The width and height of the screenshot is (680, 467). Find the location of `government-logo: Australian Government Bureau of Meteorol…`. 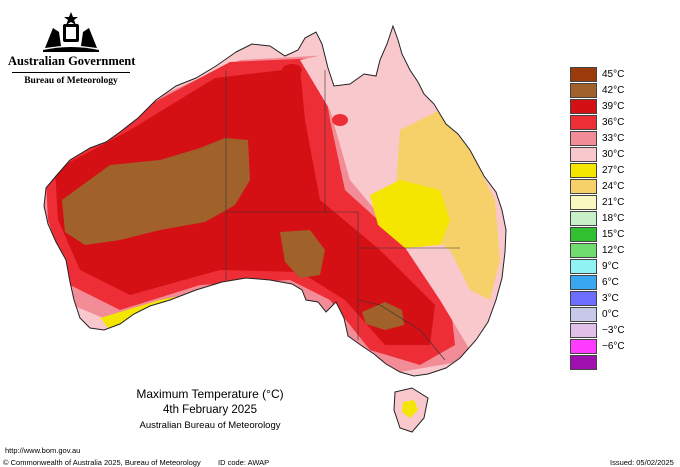

government-logo: Australian Government Bureau of Meteorol… is located at coordinates (72, 48).